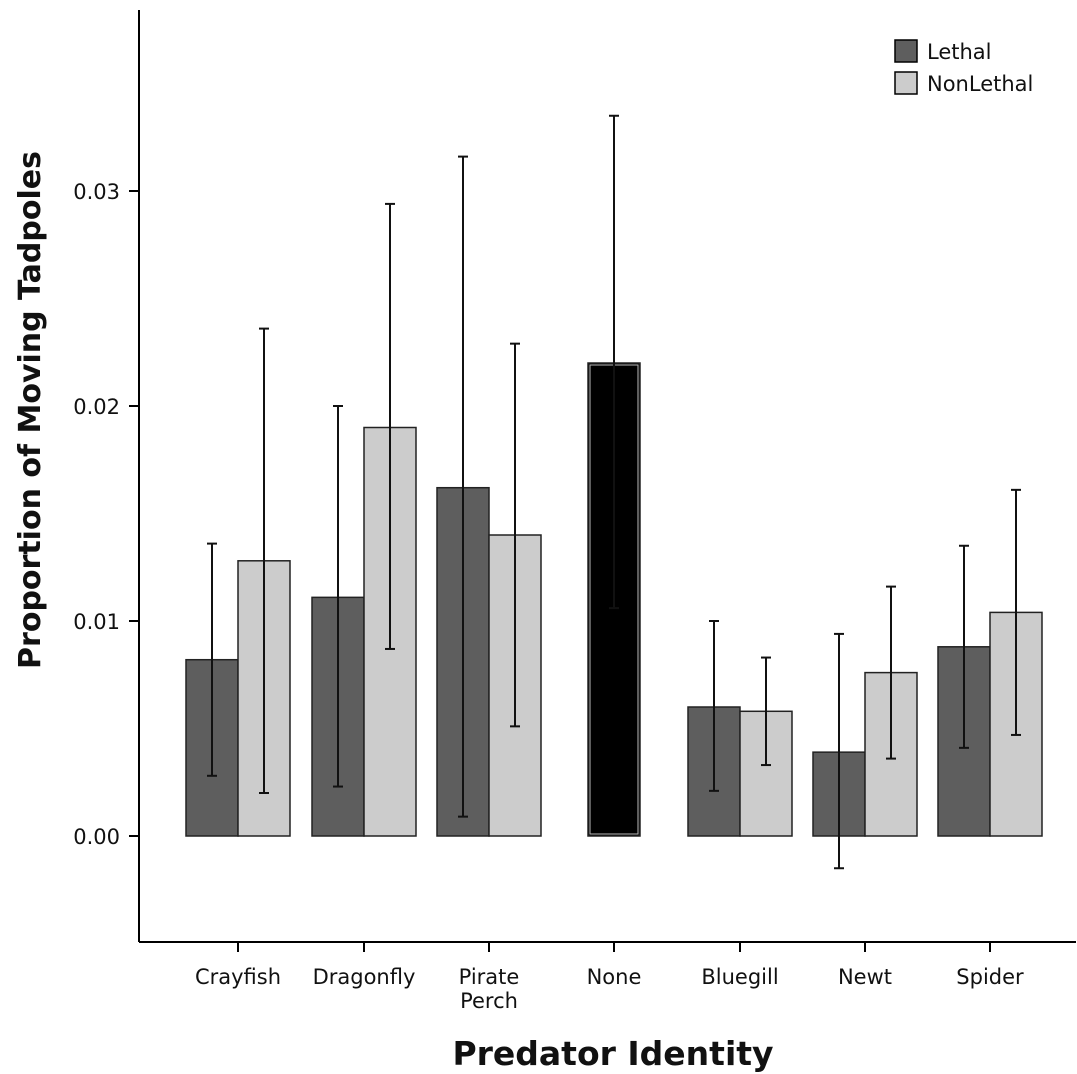 This screenshot has width=1077, height=1074. Describe the element at coordinates (96, 407) in the screenshot. I see `y-tick-label-2: 0.02` at that location.